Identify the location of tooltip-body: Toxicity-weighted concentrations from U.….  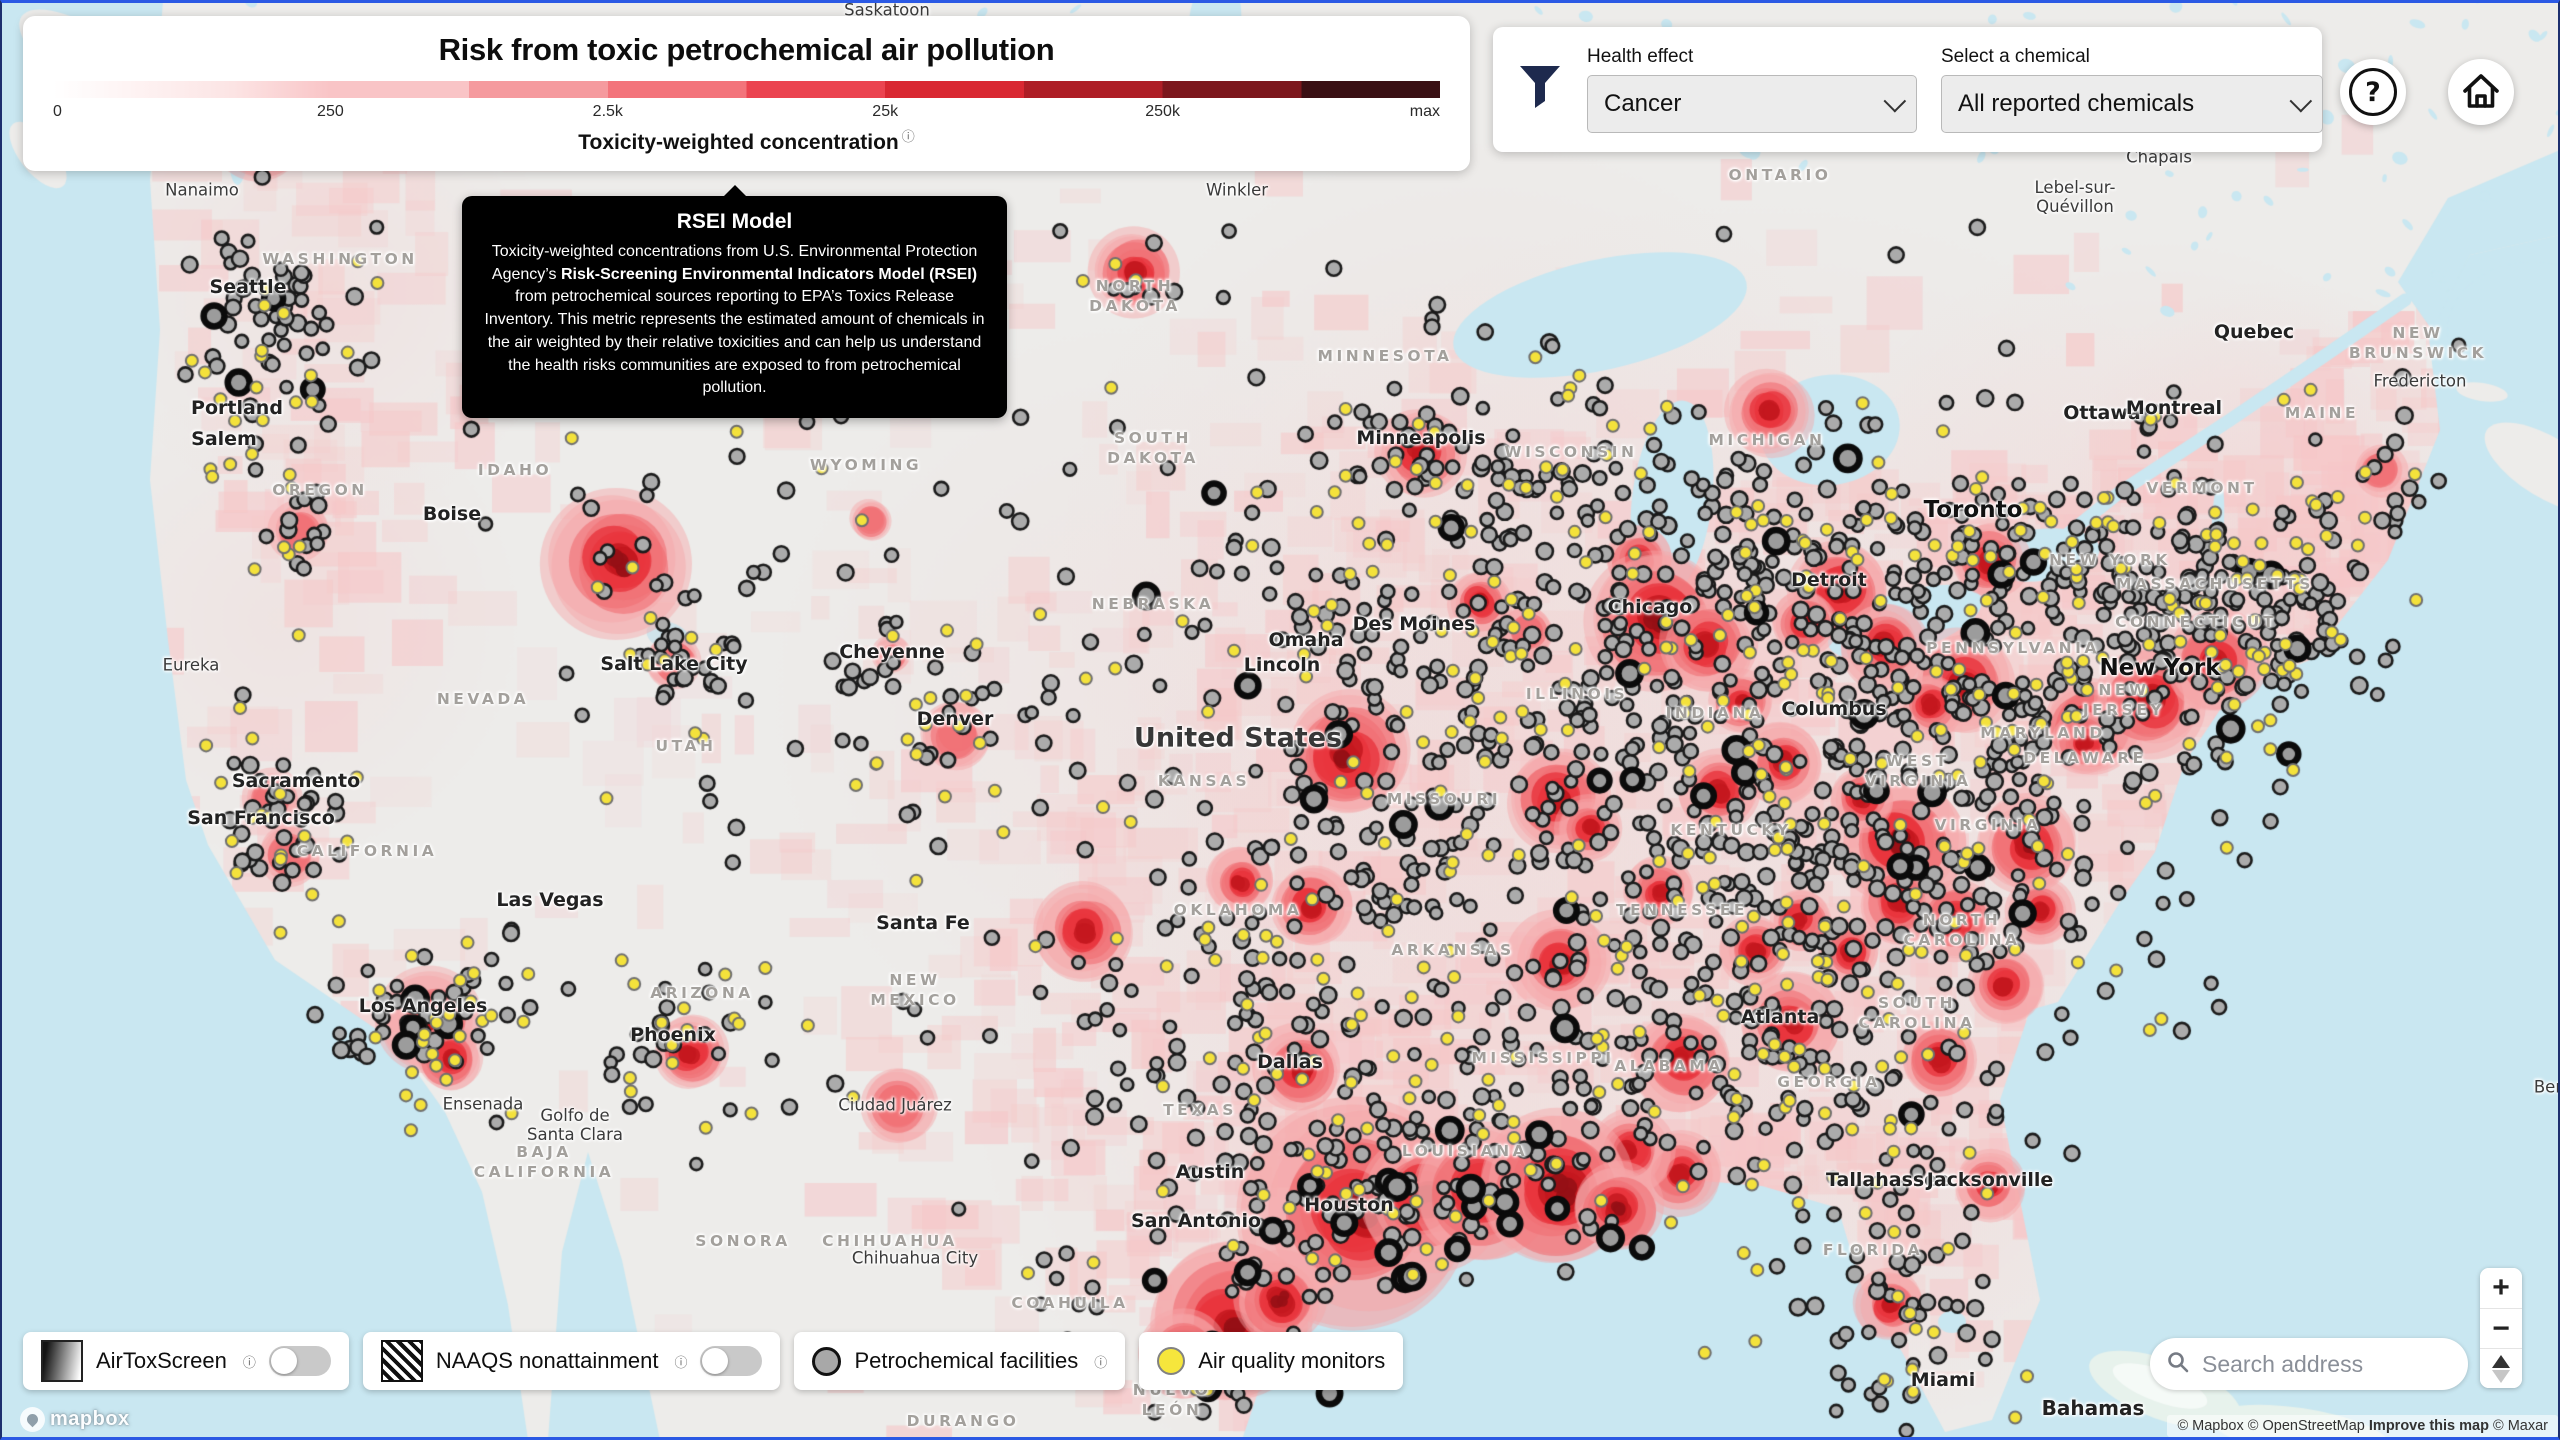
(734, 320).